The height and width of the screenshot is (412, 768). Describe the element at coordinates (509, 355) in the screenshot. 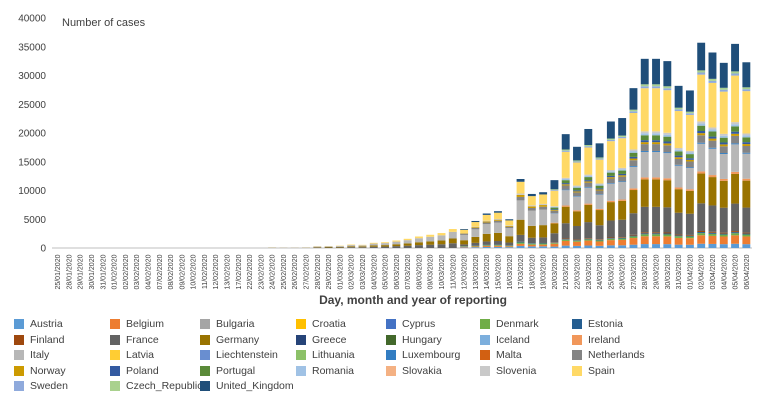

I see `legend-label: Malta` at that location.